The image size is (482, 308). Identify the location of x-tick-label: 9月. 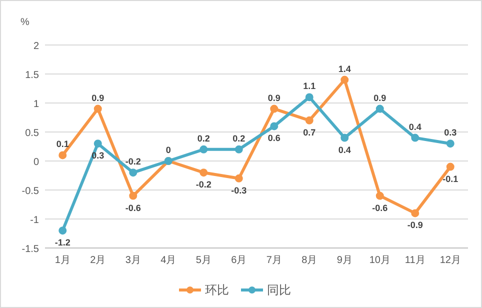
(344, 260).